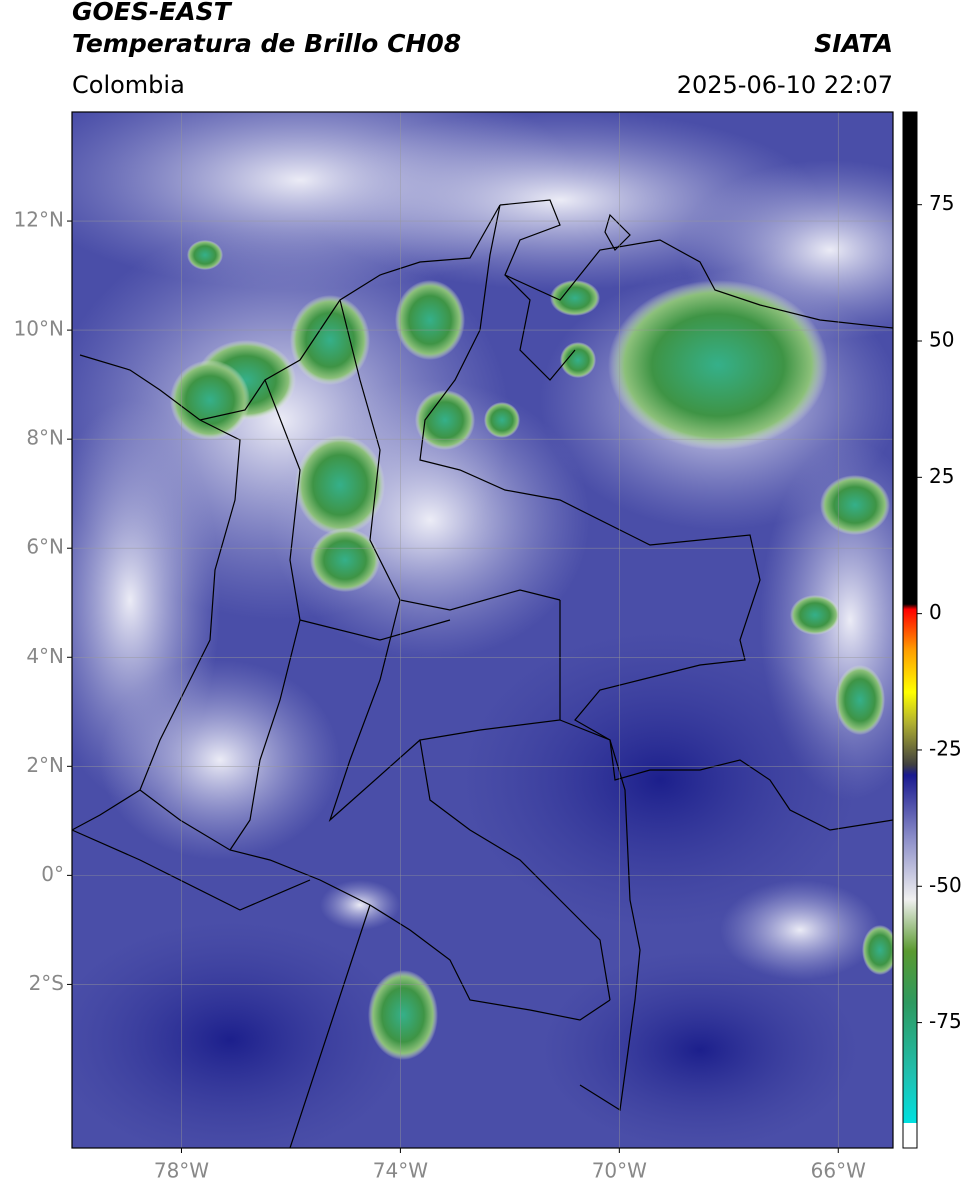 Image resolution: width=966 pixels, height=1190 pixels. Describe the element at coordinates (910, 630) in the screenshot. I see `colorbar` at that location.